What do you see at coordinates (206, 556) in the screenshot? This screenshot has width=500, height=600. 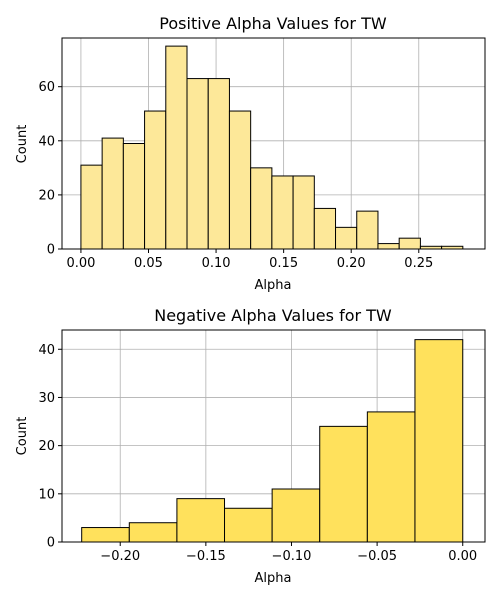 I see `x-tick-label: −0.15` at bounding box center [206, 556].